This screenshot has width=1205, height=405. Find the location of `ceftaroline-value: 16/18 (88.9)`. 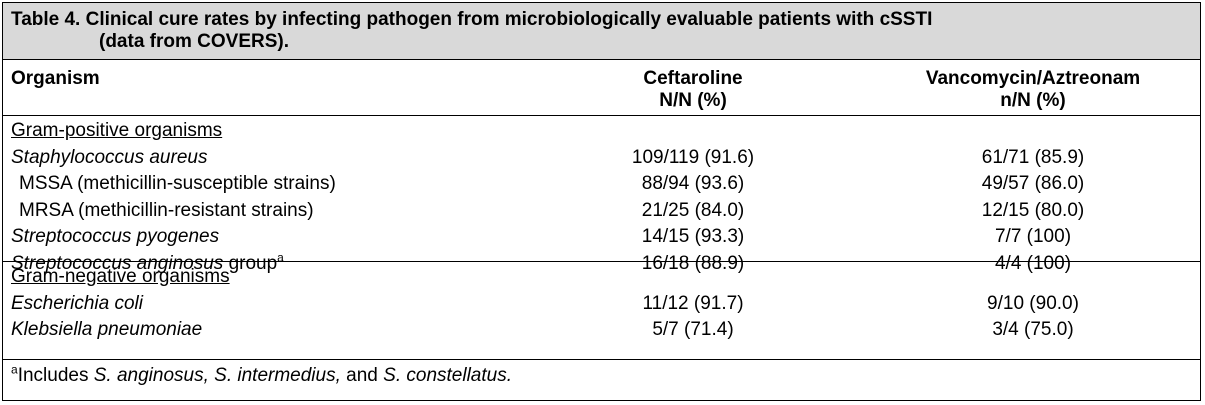

ceftaroline-value: 16/18 (88.9) is located at coordinates (693, 263).